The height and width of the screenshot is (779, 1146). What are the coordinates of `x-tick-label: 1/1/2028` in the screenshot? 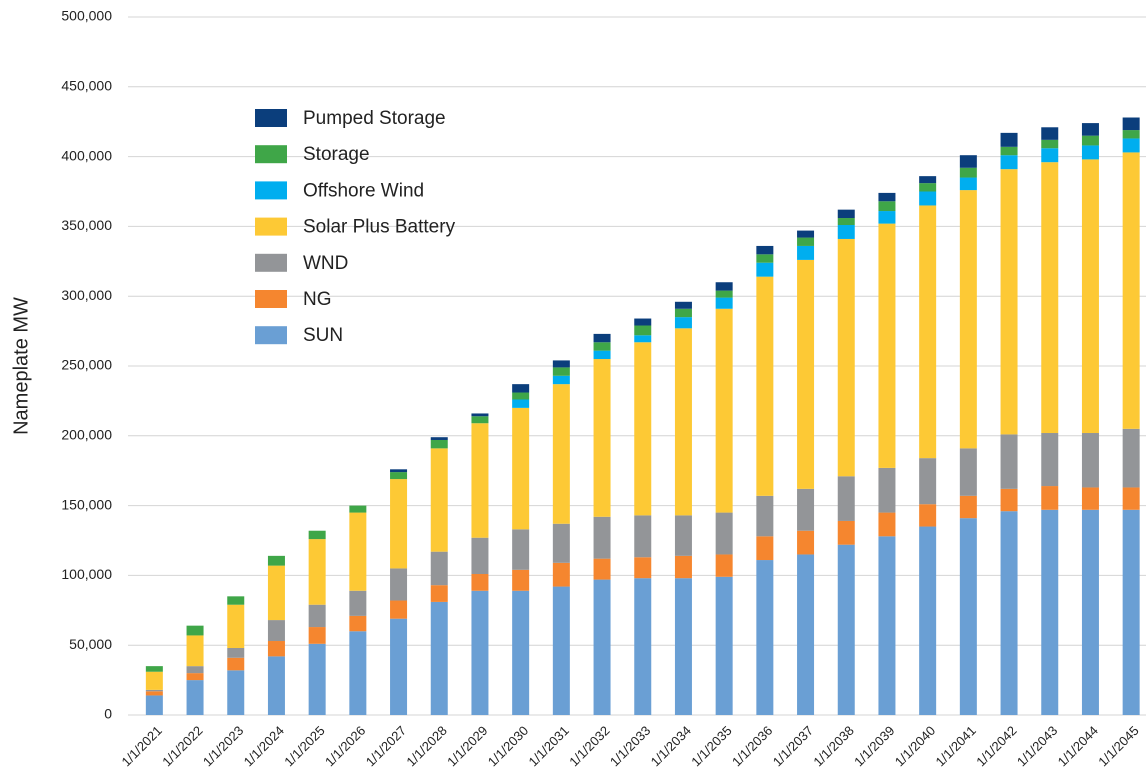 It's located at (426, 746).